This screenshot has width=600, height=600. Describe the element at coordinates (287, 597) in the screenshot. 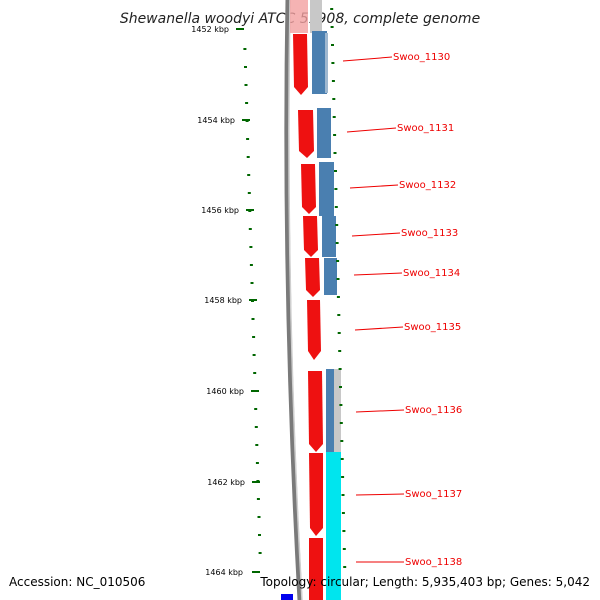

I see `bottom-marker` at that location.